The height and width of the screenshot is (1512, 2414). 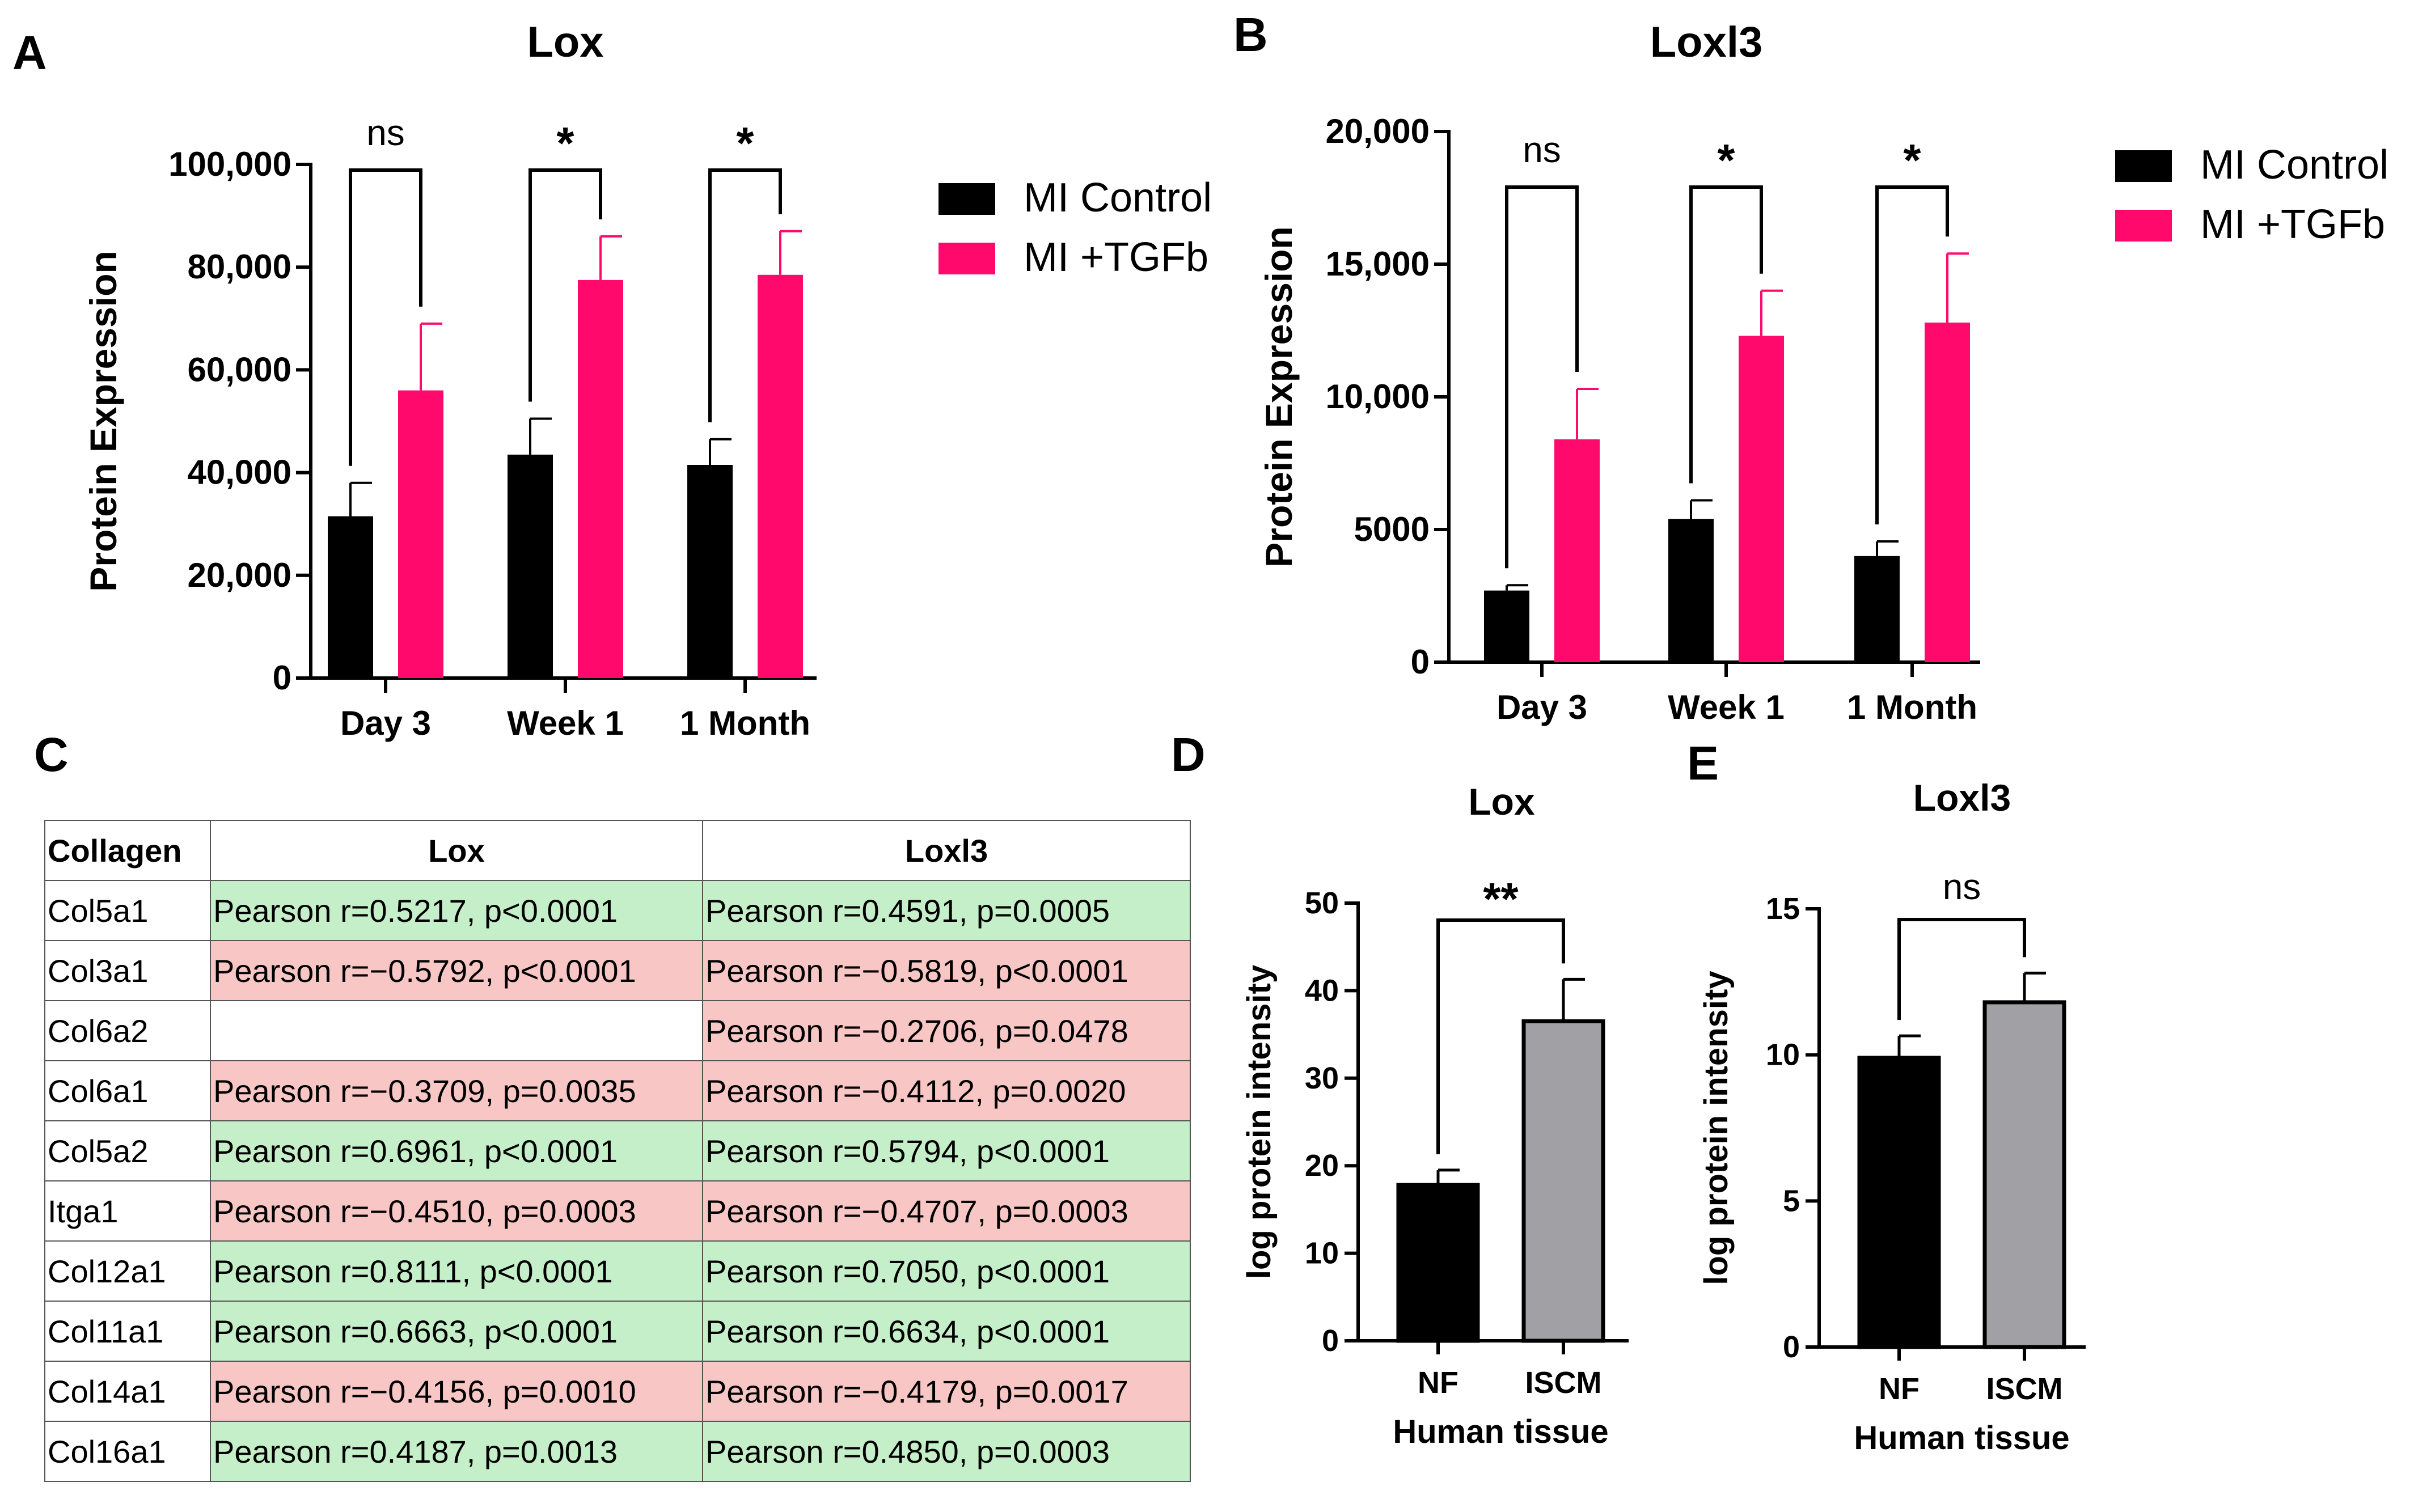 What do you see at coordinates (103, 421) in the screenshot?
I see `y-axis-label: Protein Expression` at bounding box center [103, 421].